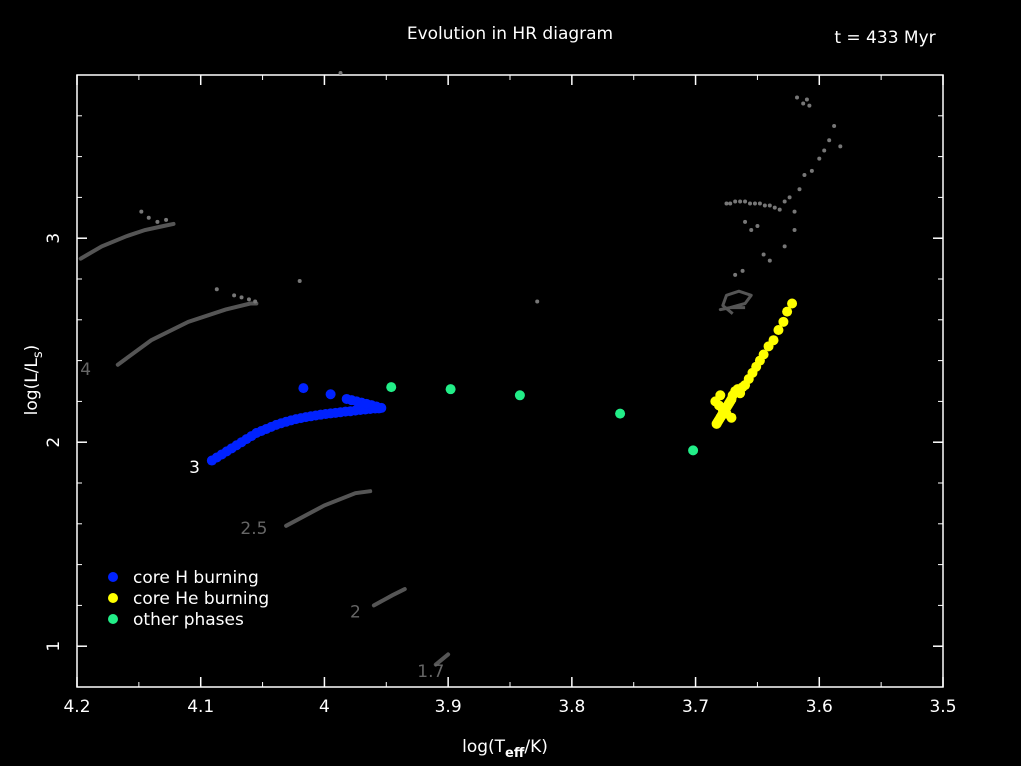 The width and height of the screenshot is (1021, 766). What do you see at coordinates (819, 707) in the screenshot?
I see `x-tick-label: 3.6` at bounding box center [819, 707].